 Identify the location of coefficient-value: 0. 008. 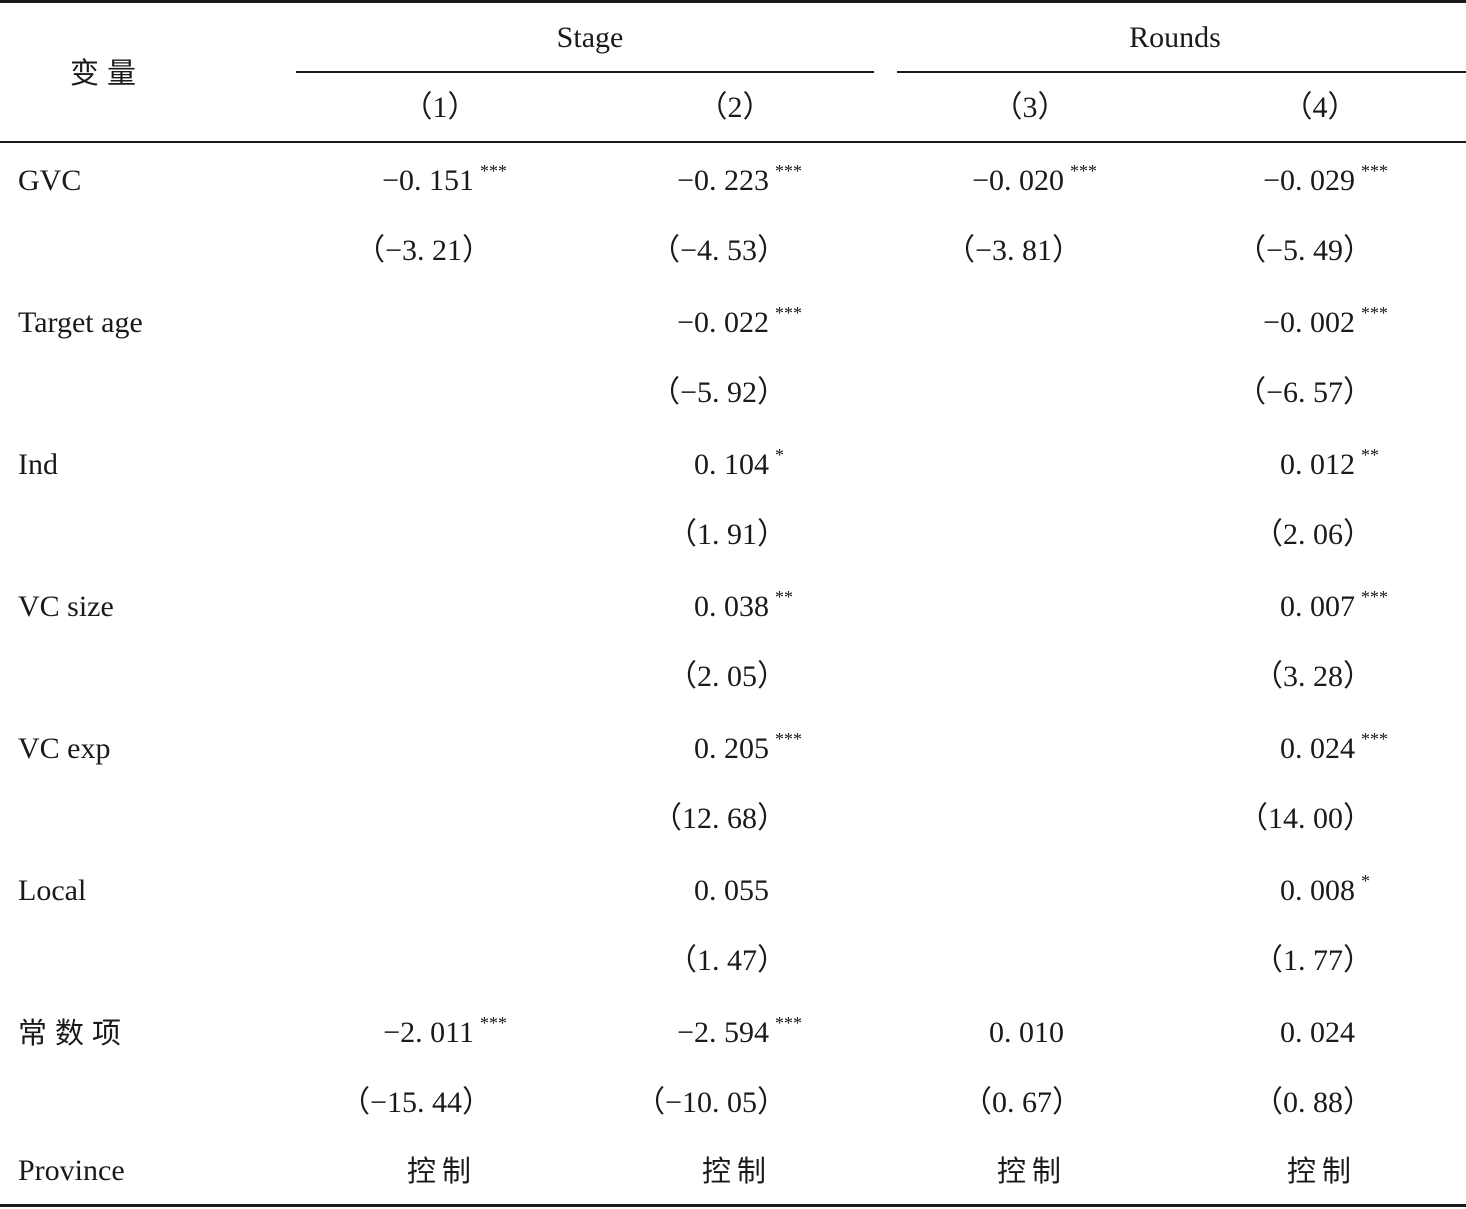
(1317, 890).